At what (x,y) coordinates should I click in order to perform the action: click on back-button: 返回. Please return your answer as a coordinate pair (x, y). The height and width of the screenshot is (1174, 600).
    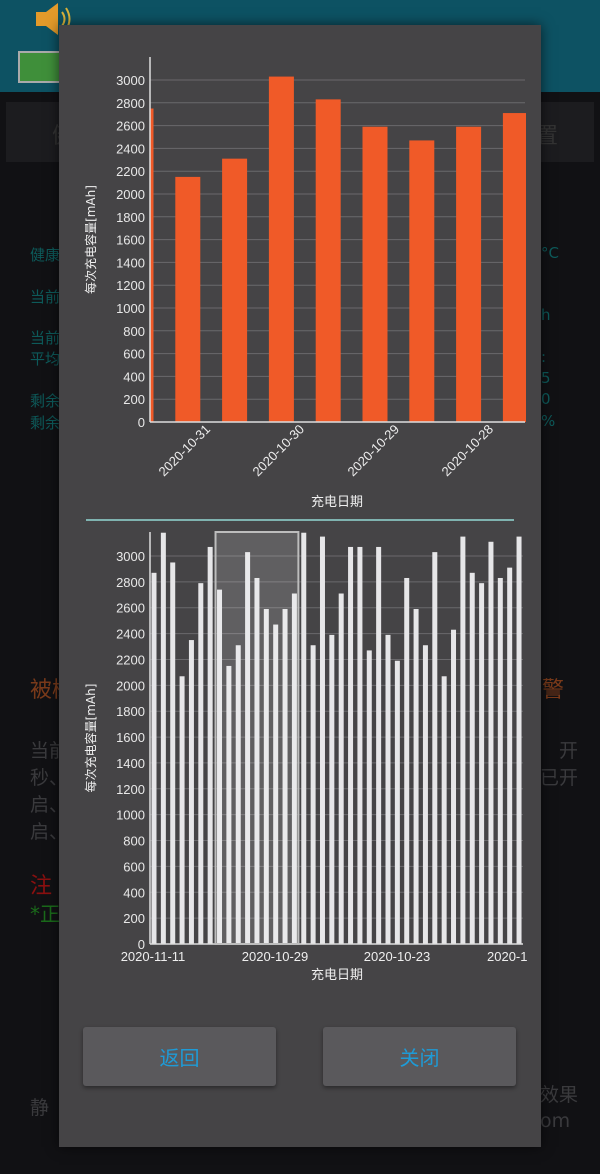
    Looking at the image, I should click on (179, 1056).